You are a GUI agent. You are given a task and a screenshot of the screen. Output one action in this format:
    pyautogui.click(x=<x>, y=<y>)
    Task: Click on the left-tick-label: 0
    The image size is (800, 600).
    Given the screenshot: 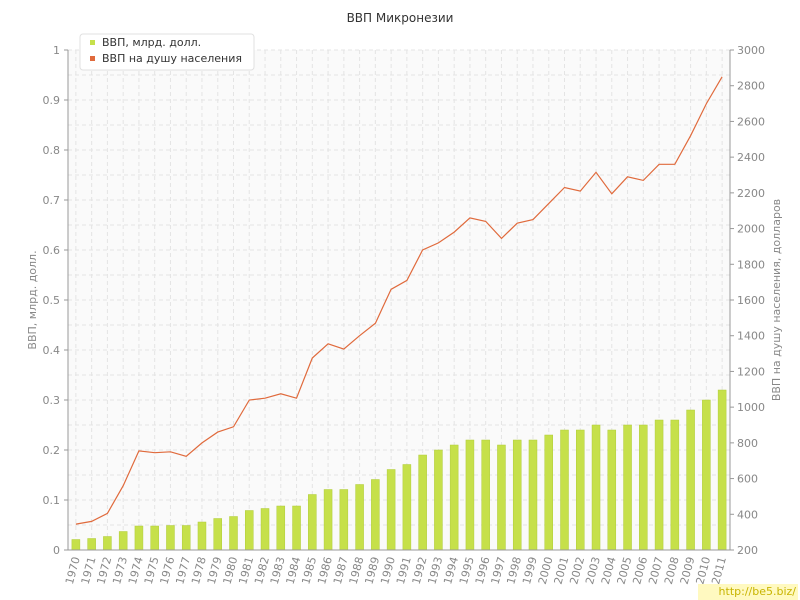 What is the action you would take?
    pyautogui.click(x=56, y=550)
    